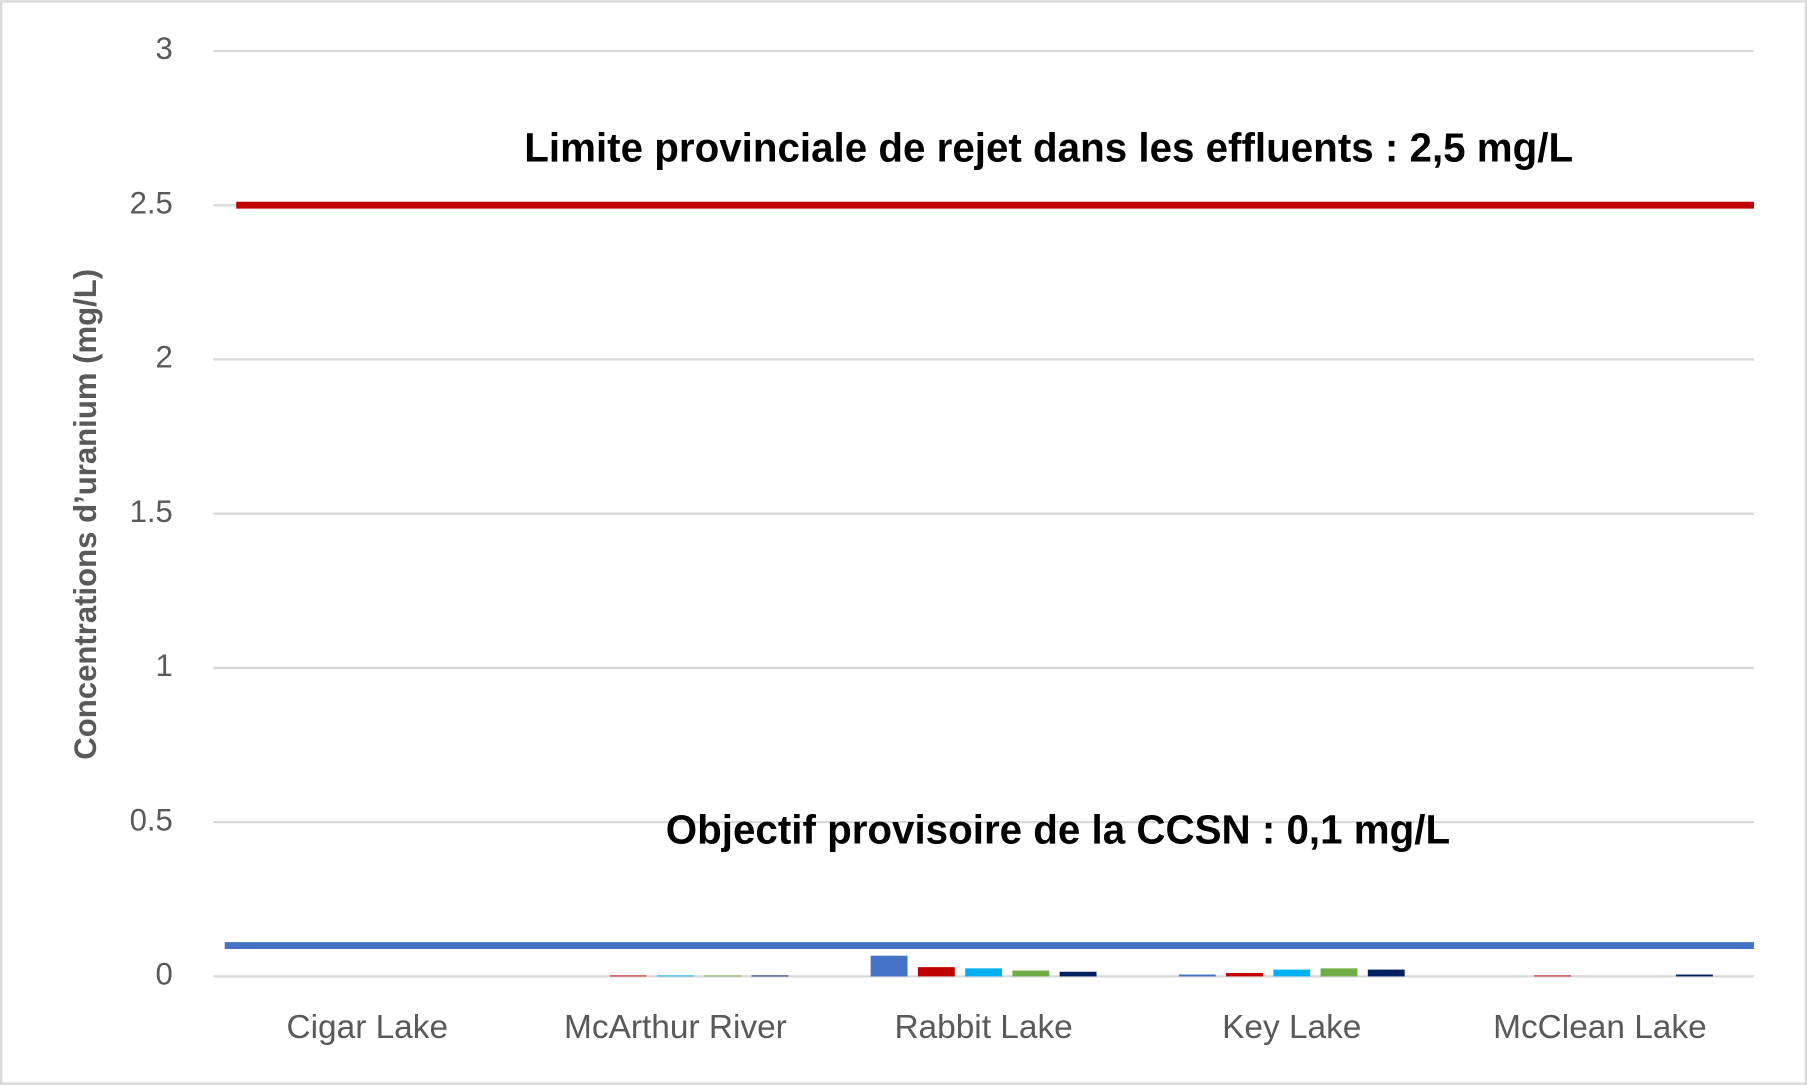 Image resolution: width=1807 pixels, height=1085 pixels. I want to click on y-axis-label: Concentrations d’uranium (mg/L), so click(85, 514).